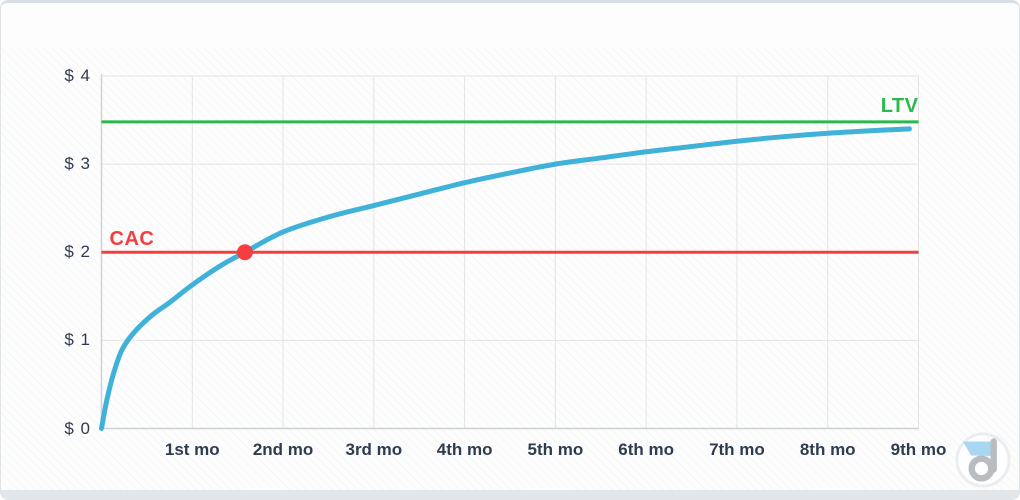 This screenshot has width=1020, height=500. I want to click on brand-logo, so click(983, 460).